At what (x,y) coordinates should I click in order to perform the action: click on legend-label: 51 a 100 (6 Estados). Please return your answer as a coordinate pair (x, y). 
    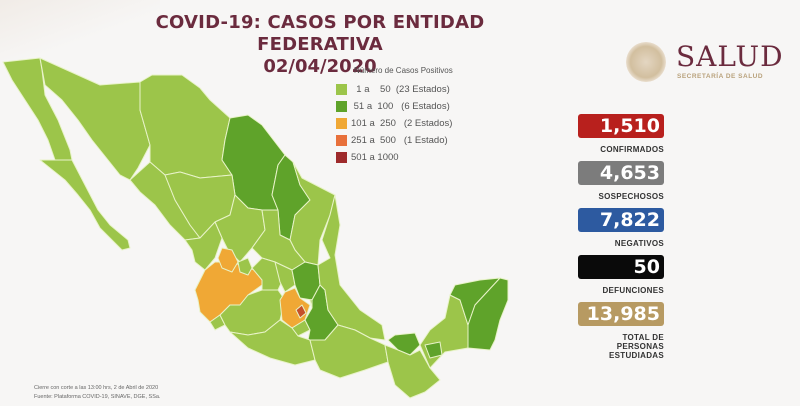
    Looking at the image, I should click on (400, 106).